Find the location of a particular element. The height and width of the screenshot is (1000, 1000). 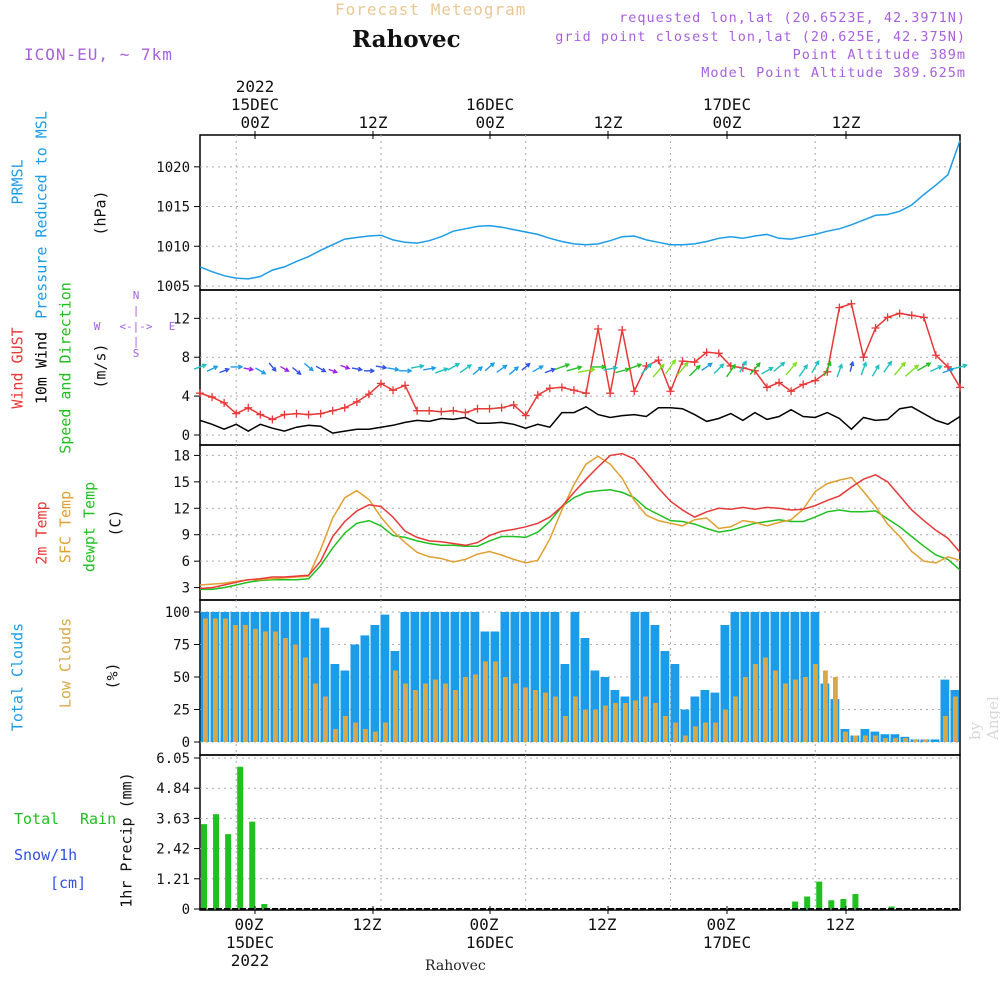

y-tick-label: 8 is located at coordinates (186, 358).